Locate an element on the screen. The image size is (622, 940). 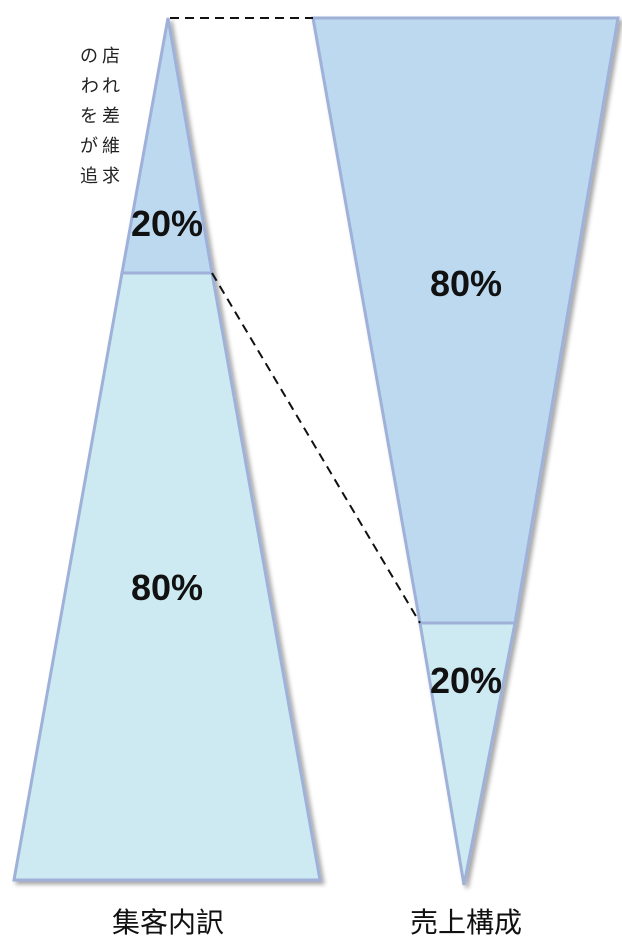
paragraph-line: われ is located at coordinates (102, 86).